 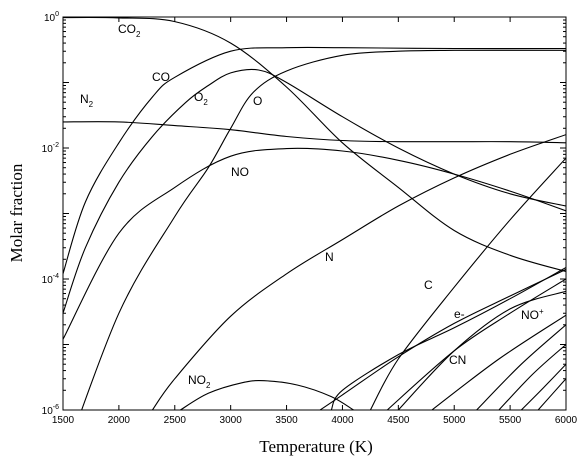 I want to click on x-tick-label: 2500, so click(x=175, y=420).